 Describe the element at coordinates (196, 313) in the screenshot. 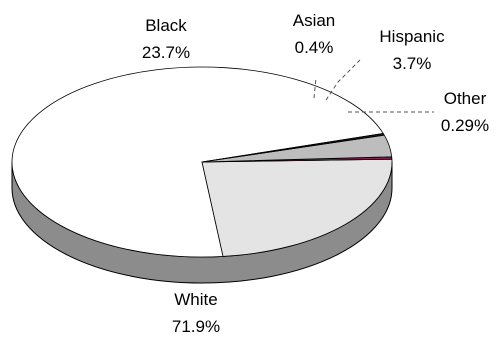

I see `slice-label-group-white: White 71.9%` at that location.